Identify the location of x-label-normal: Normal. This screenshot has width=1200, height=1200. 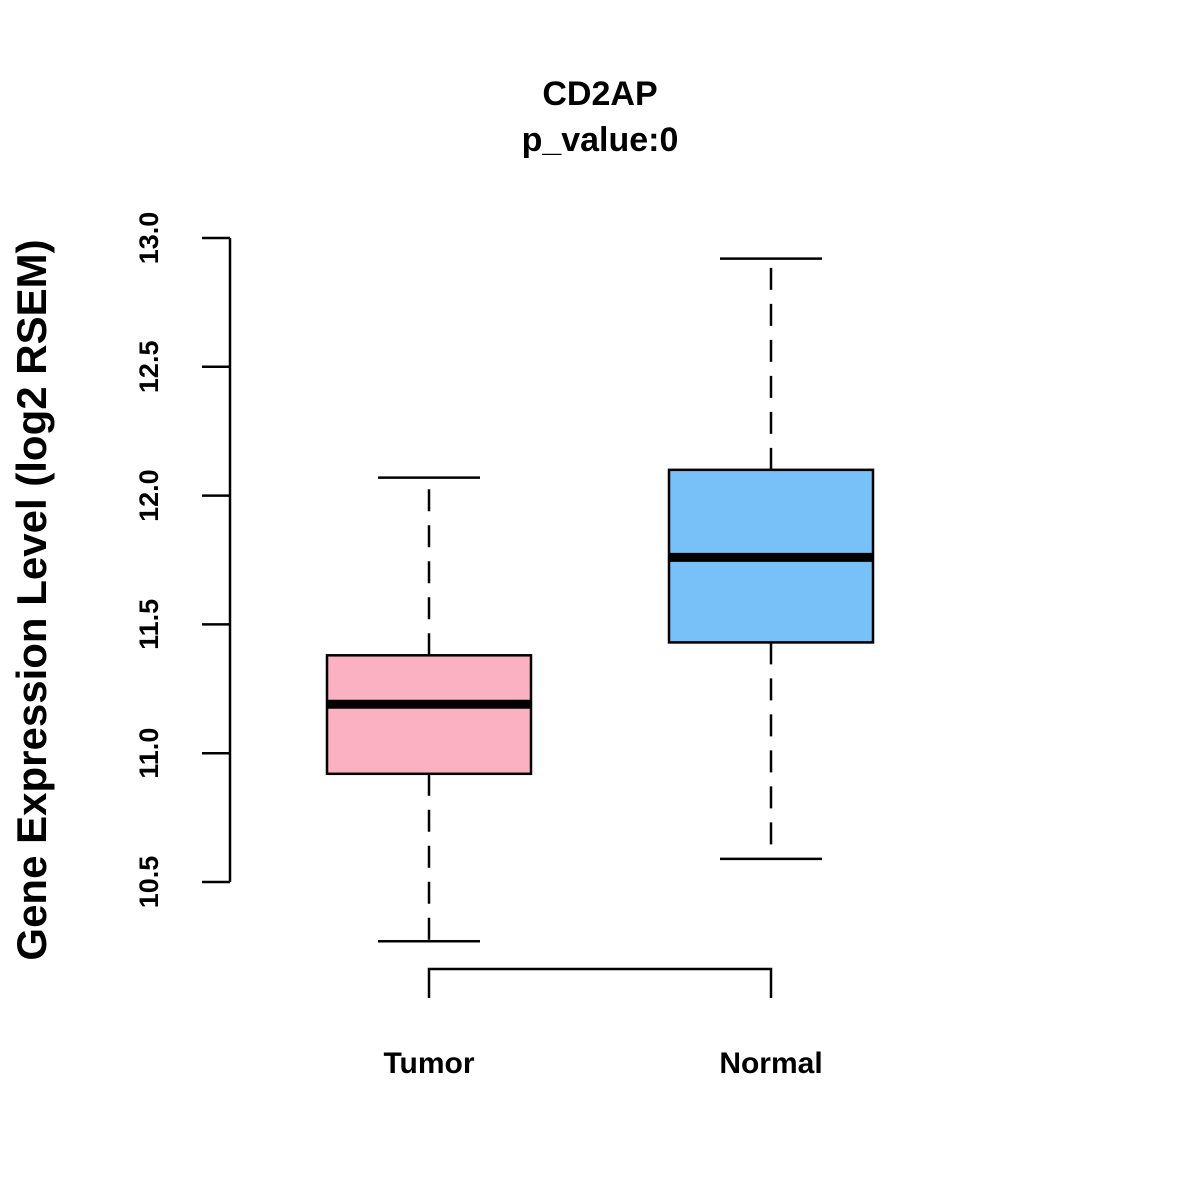
(770, 1063).